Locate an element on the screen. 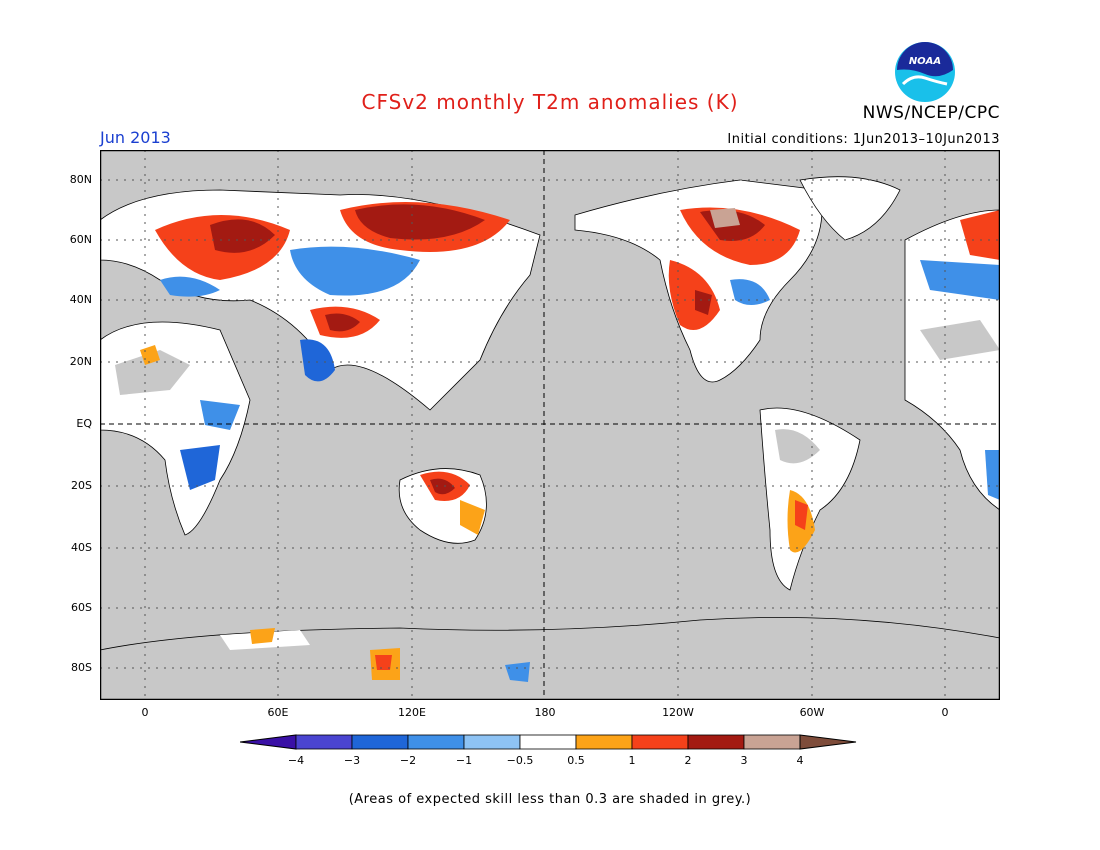 The height and width of the screenshot is (850, 1100). lat-label: 60N is located at coordinates (80, 239).